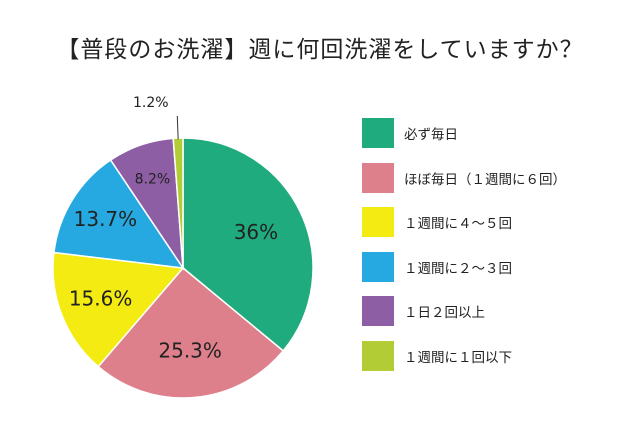 The image size is (640, 427). I want to click on slice-label: 36%, so click(256, 232).